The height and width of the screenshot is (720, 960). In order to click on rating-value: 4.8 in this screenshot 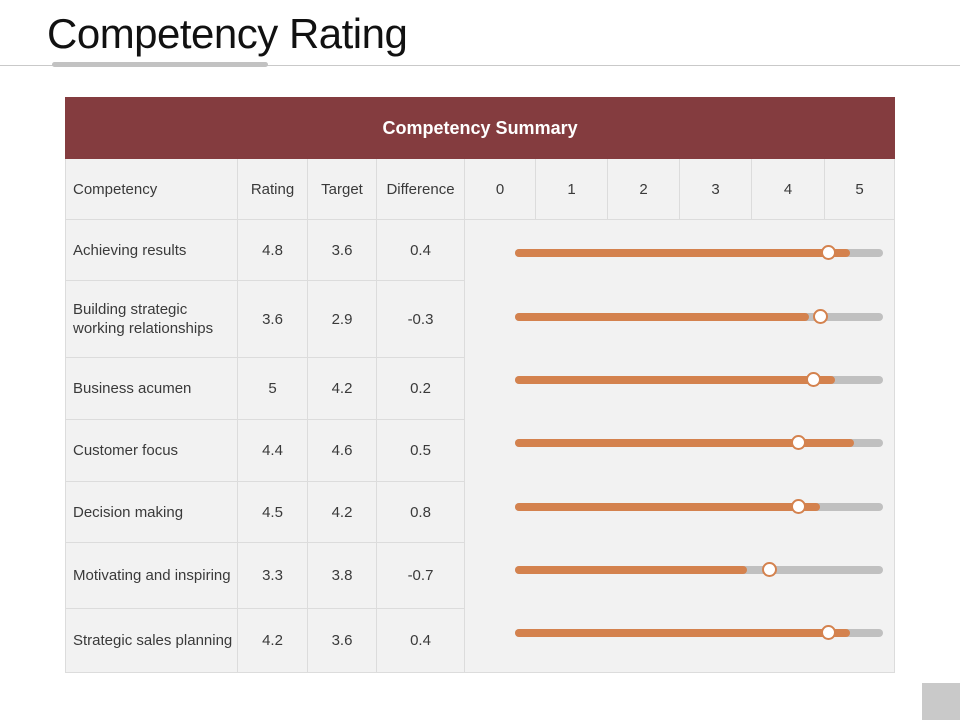, I will do `click(272, 250)`.